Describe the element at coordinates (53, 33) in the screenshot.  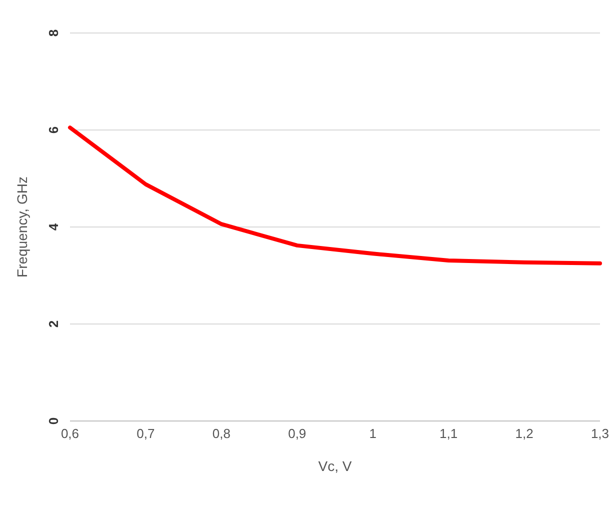
I see `y-tick-label: 8` at that location.